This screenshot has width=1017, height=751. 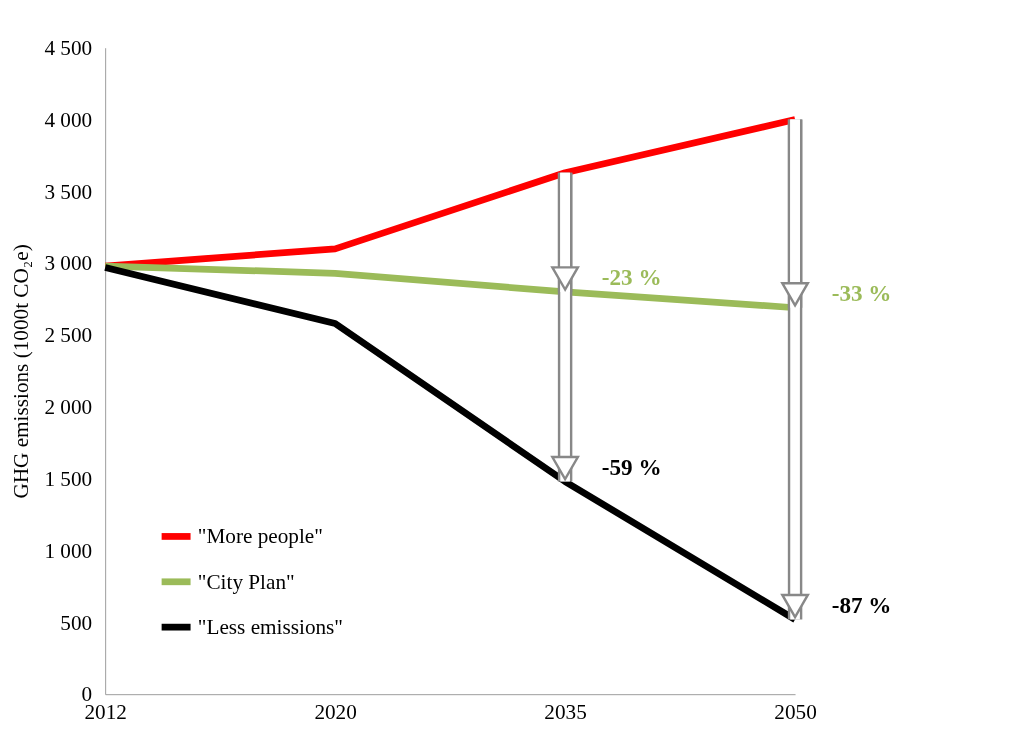 What do you see at coordinates (68, 263) in the screenshot?
I see `y-tick-label: 3 000` at bounding box center [68, 263].